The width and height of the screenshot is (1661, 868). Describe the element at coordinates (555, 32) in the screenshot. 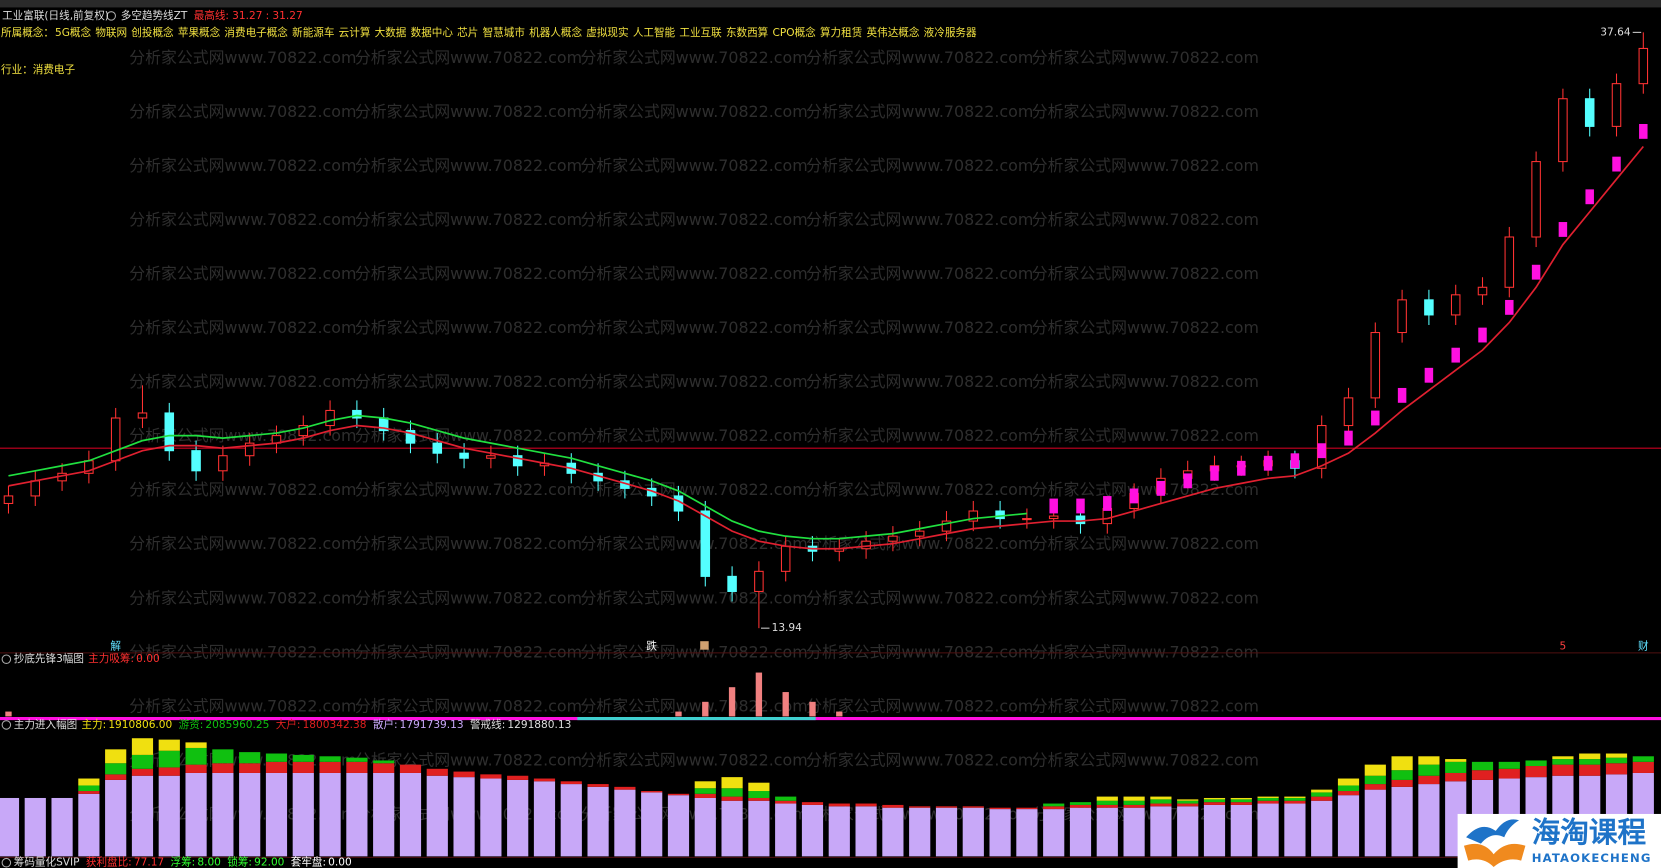

I see `concept: 机器人概念` at that location.